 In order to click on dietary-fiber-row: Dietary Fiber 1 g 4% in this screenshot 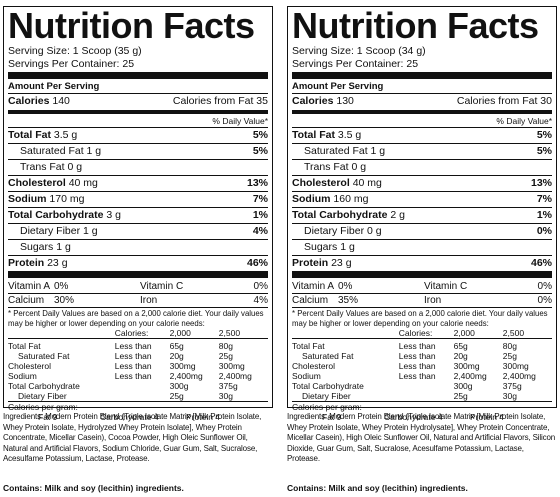, I will do `click(138, 231)`.